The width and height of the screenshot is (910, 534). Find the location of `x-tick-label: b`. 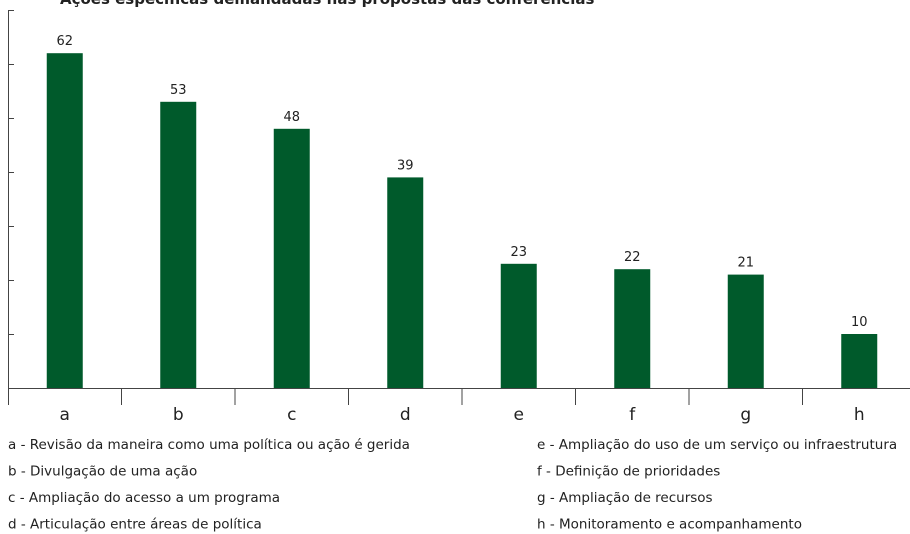

x-tick-label: b is located at coordinates (178, 415).